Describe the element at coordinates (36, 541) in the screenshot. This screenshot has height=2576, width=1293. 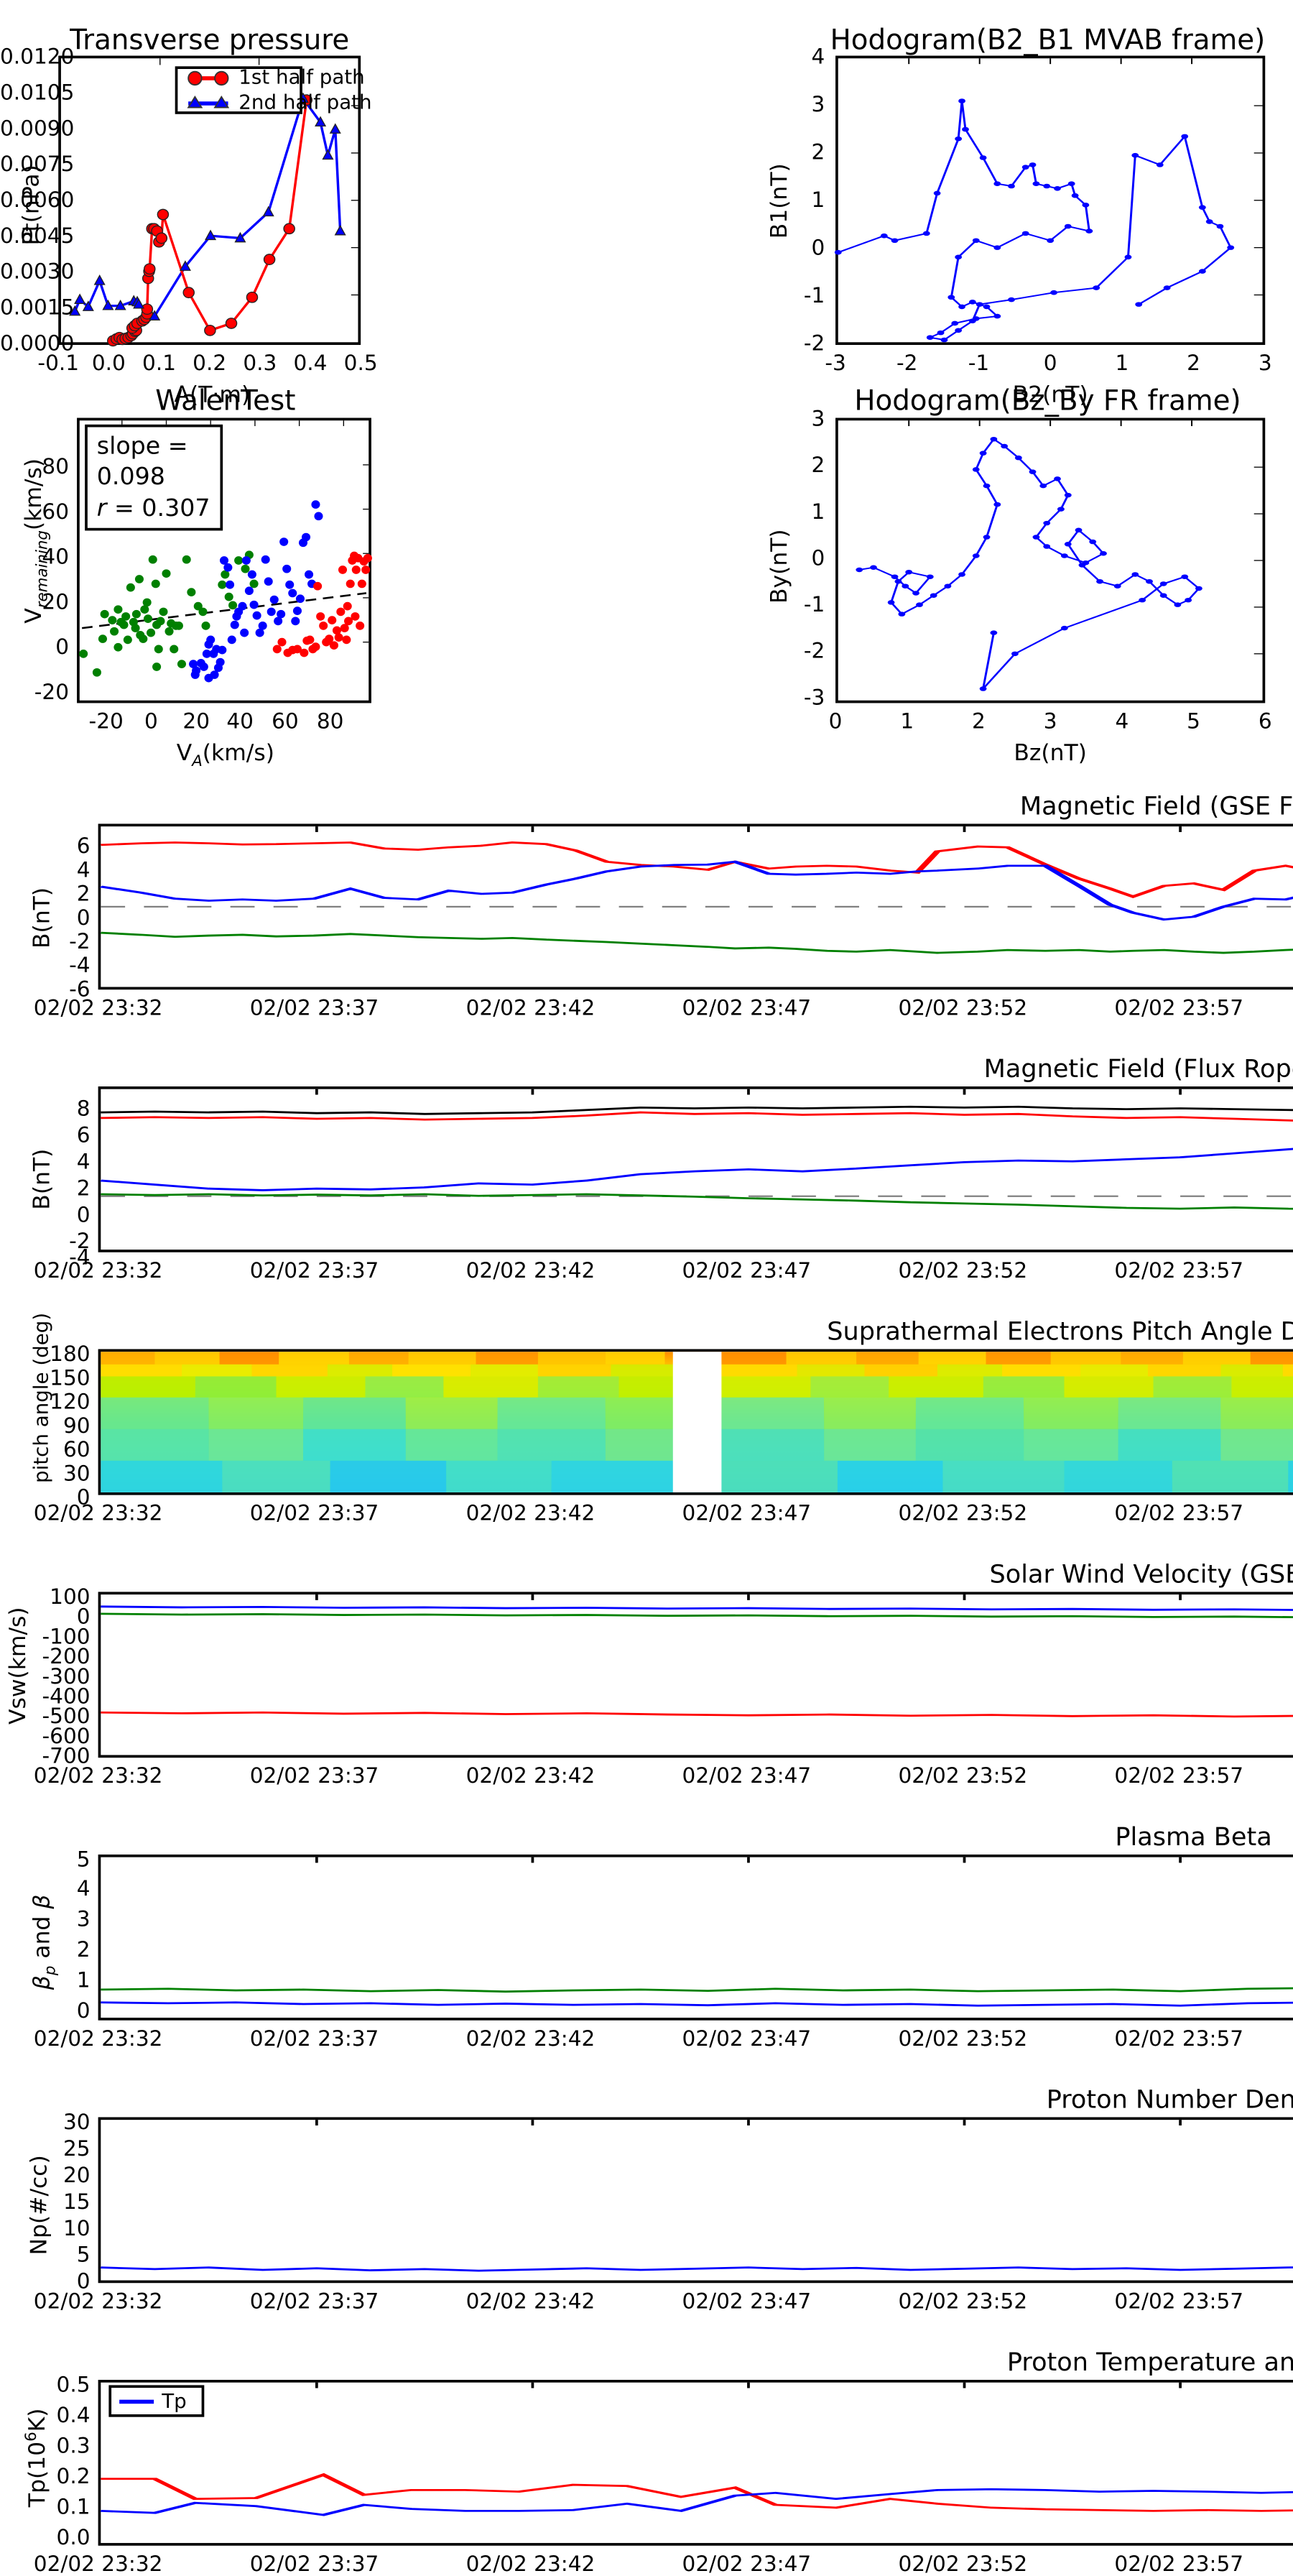
I see `yaxis-label: Vremaining(km/s)` at that location.